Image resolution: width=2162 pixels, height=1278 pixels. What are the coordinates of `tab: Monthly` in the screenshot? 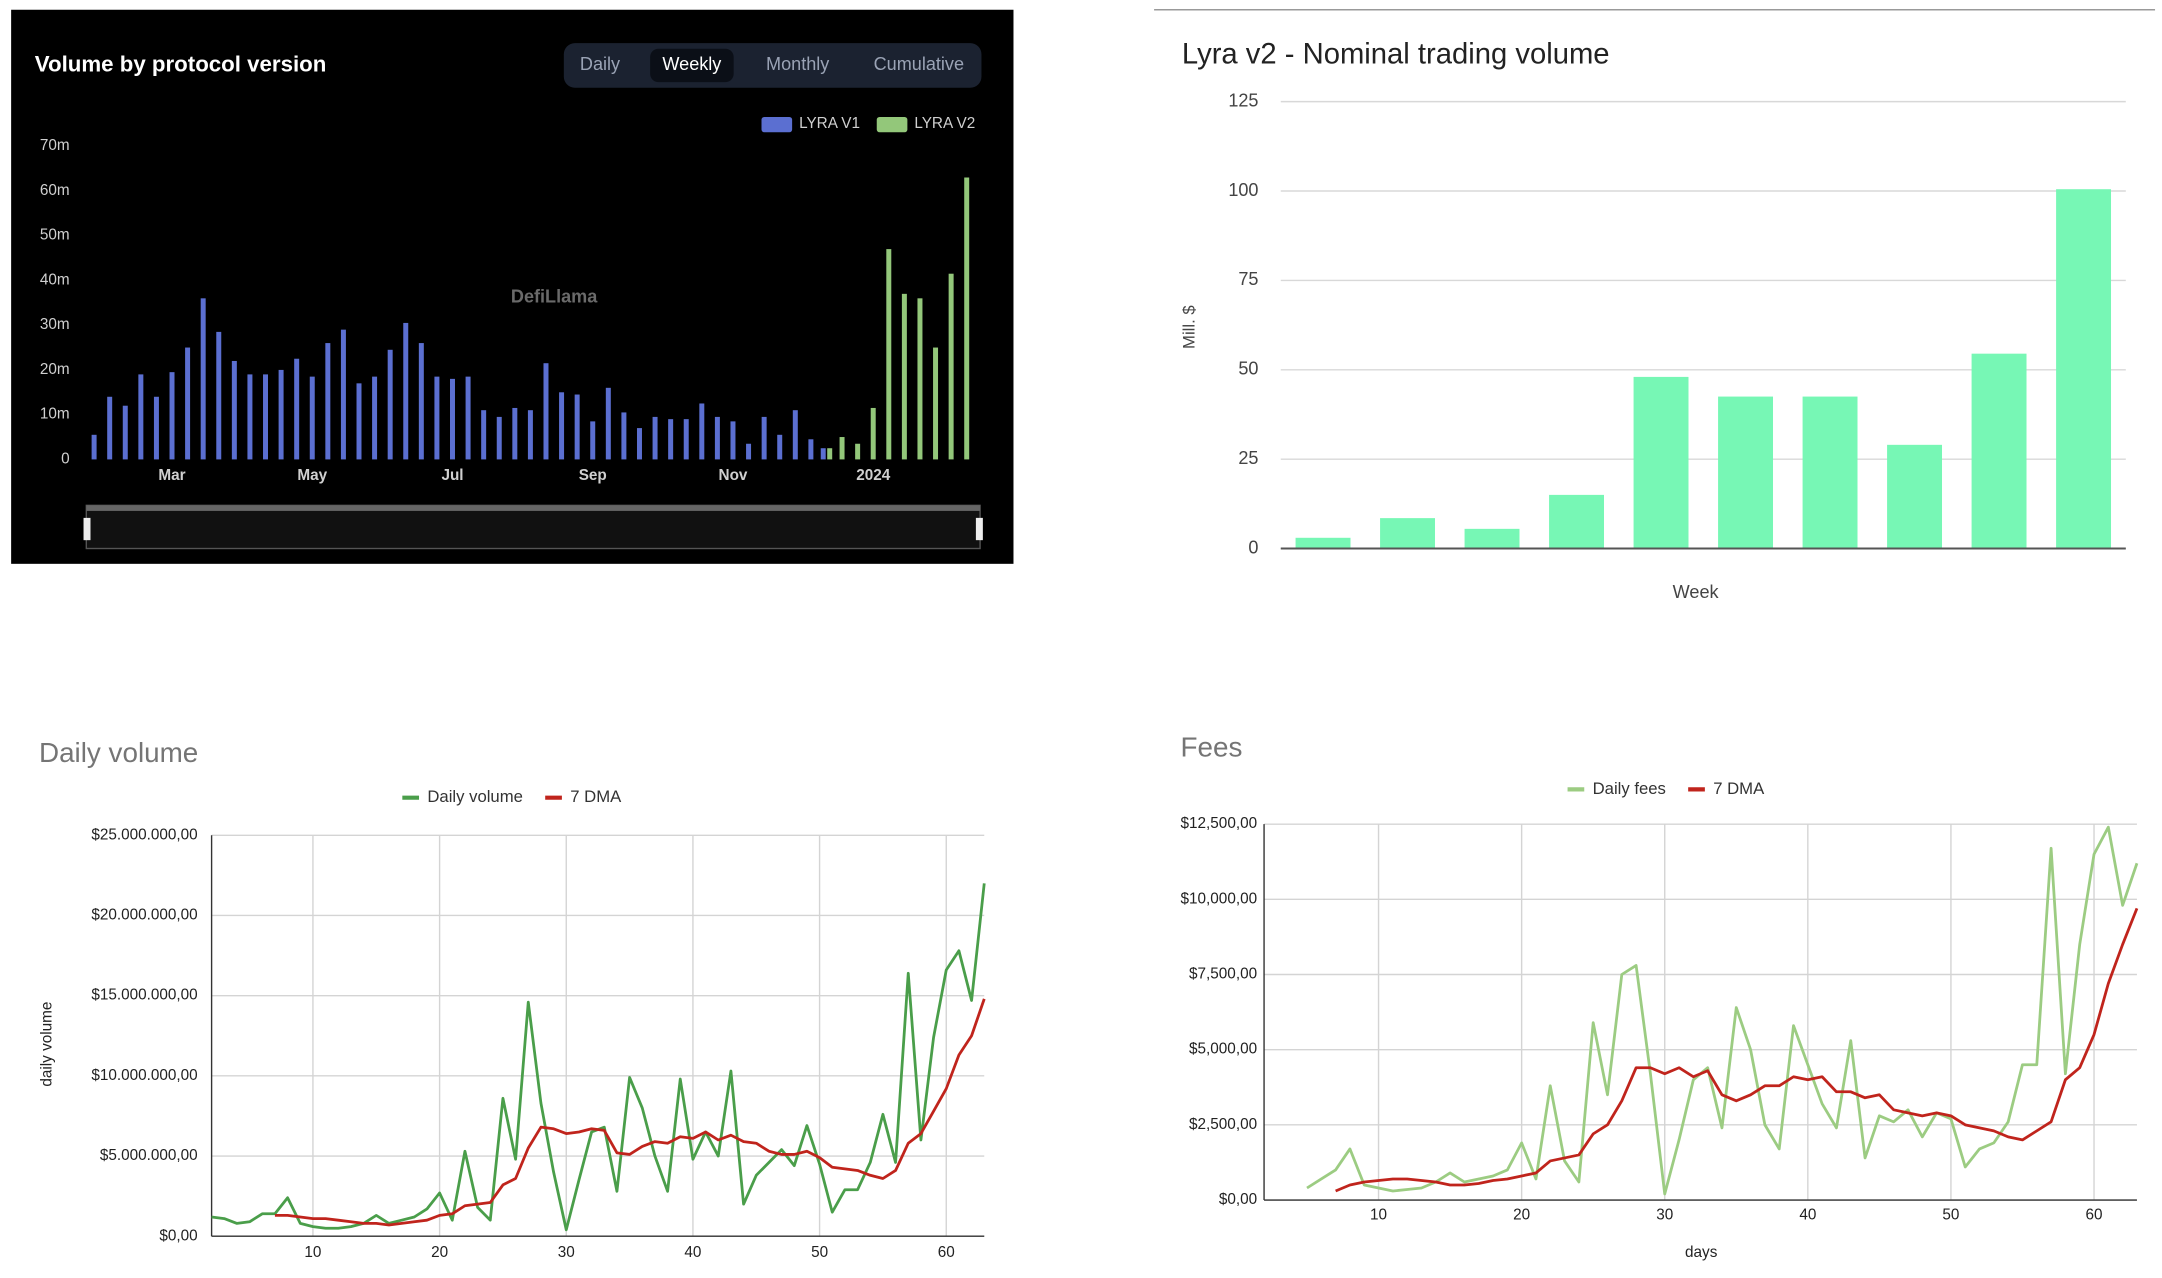 It's located at (797, 64).